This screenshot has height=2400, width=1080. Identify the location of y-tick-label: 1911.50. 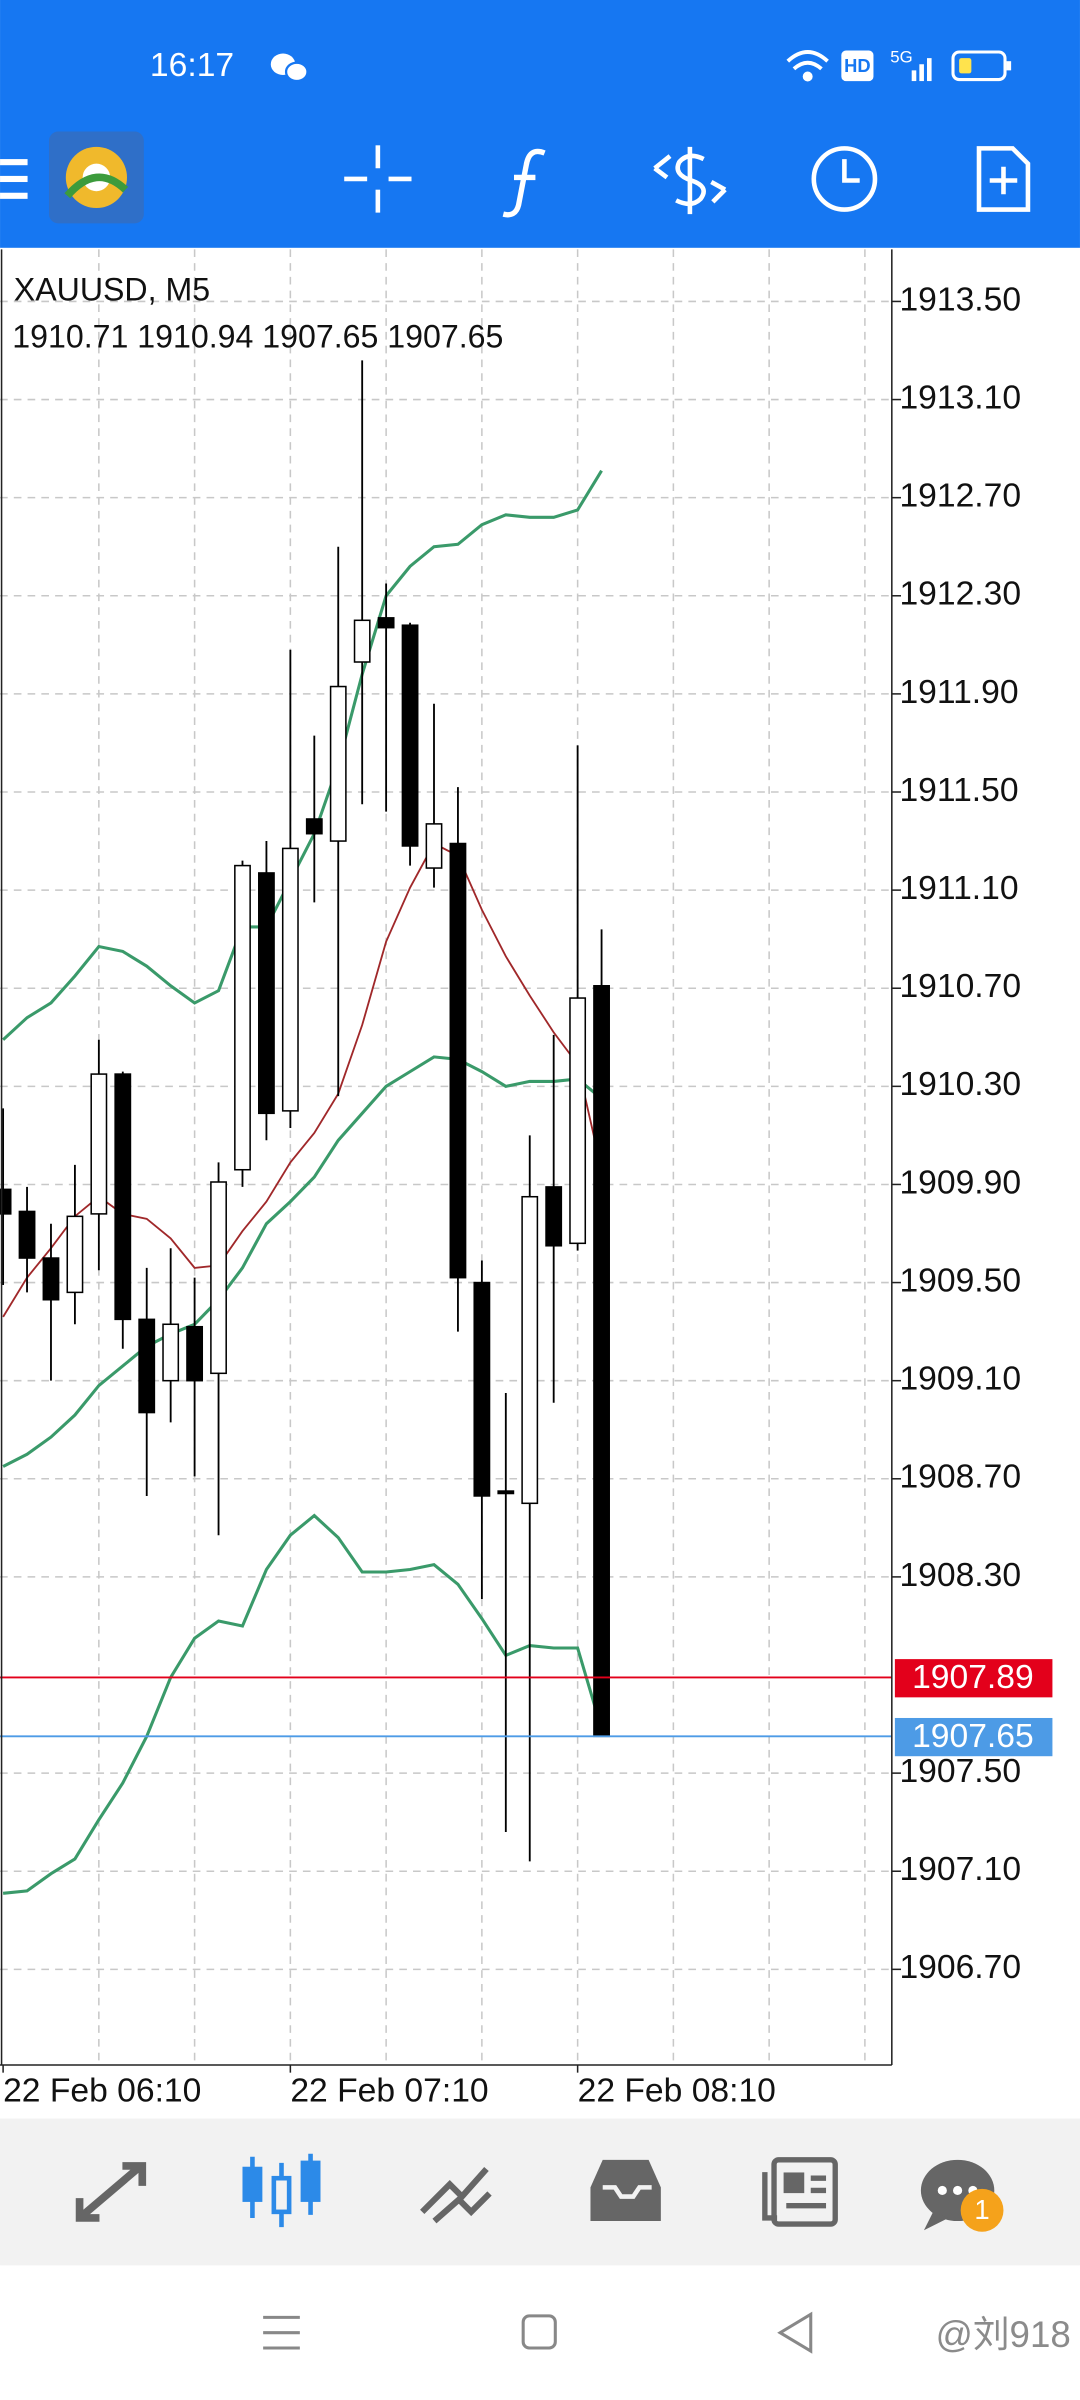
(958, 790).